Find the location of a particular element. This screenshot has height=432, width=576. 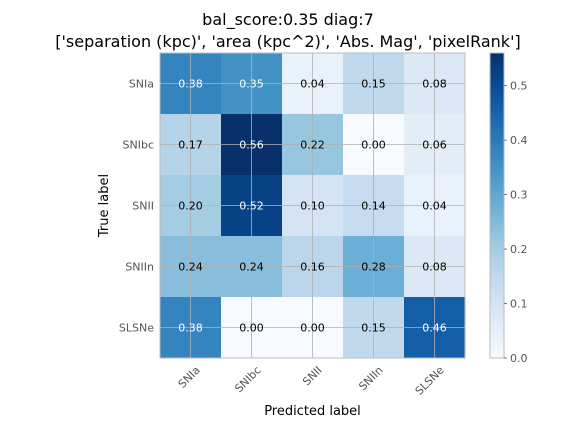

colorbar-tick-label: 0.5 is located at coordinates (519, 86).